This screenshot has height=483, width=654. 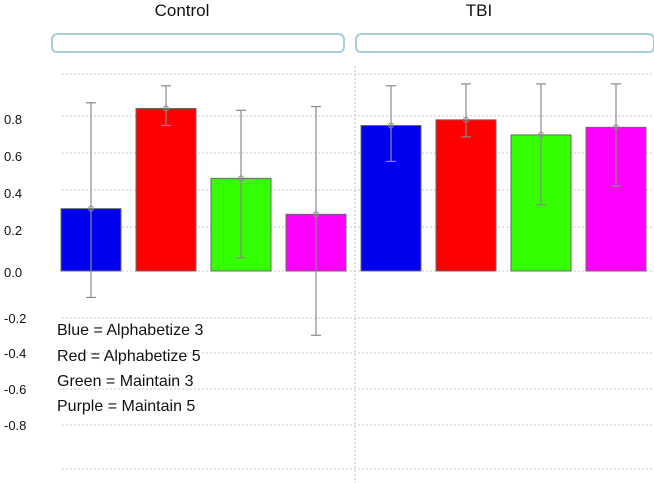 What do you see at coordinates (15, 389) in the screenshot?
I see `y-tick-label: -0.6` at bounding box center [15, 389].